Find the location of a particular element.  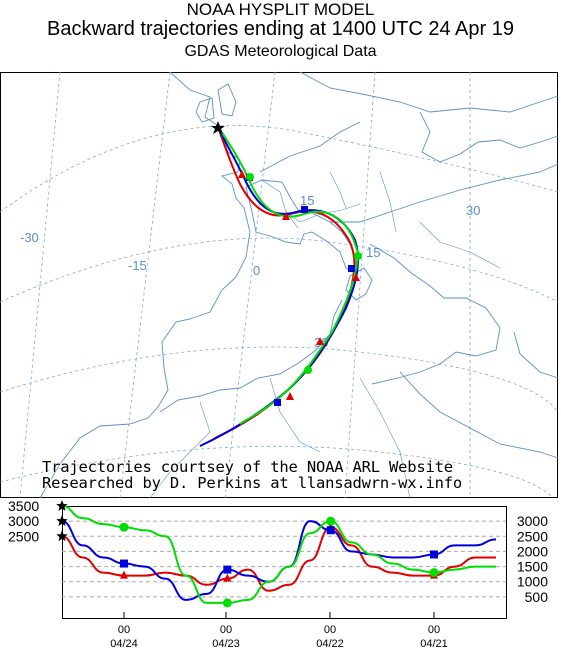

right-tick-label: 1500 is located at coordinates (532, 567).